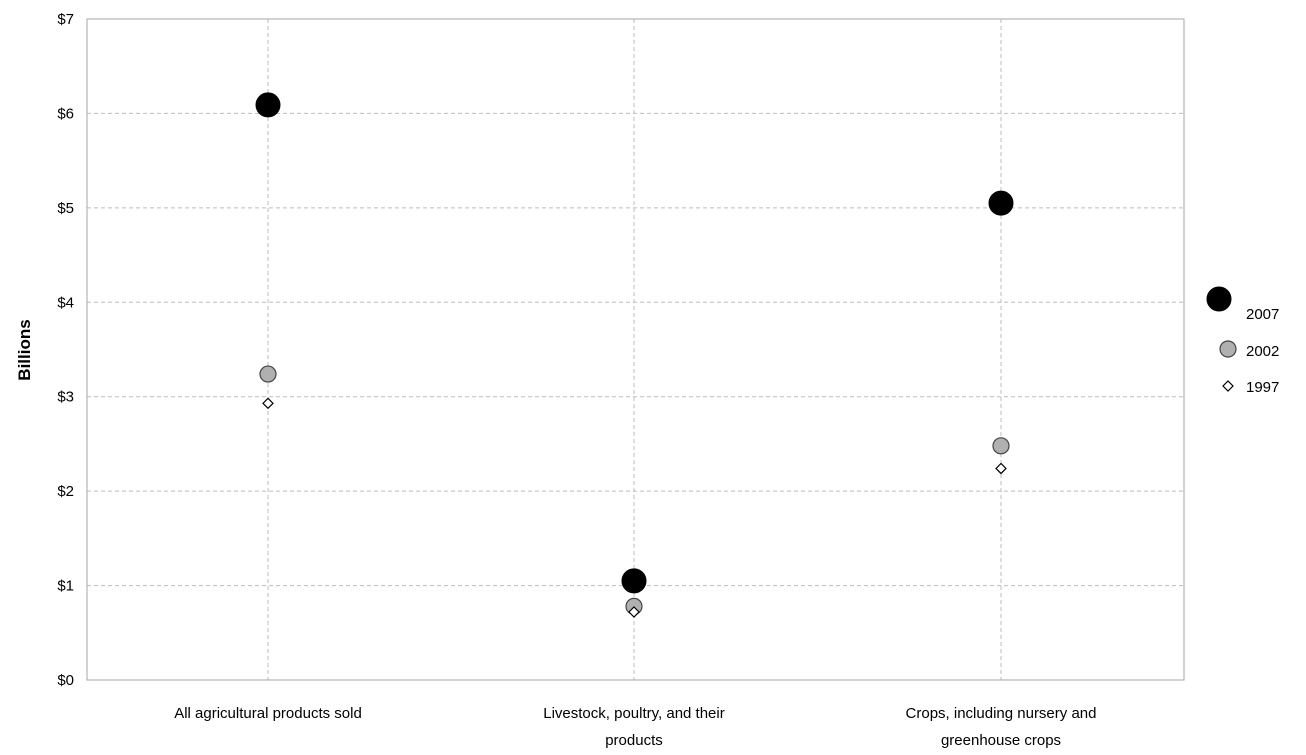 This screenshot has width=1306, height=755. I want to click on legend-label: 2007, so click(1262, 314).